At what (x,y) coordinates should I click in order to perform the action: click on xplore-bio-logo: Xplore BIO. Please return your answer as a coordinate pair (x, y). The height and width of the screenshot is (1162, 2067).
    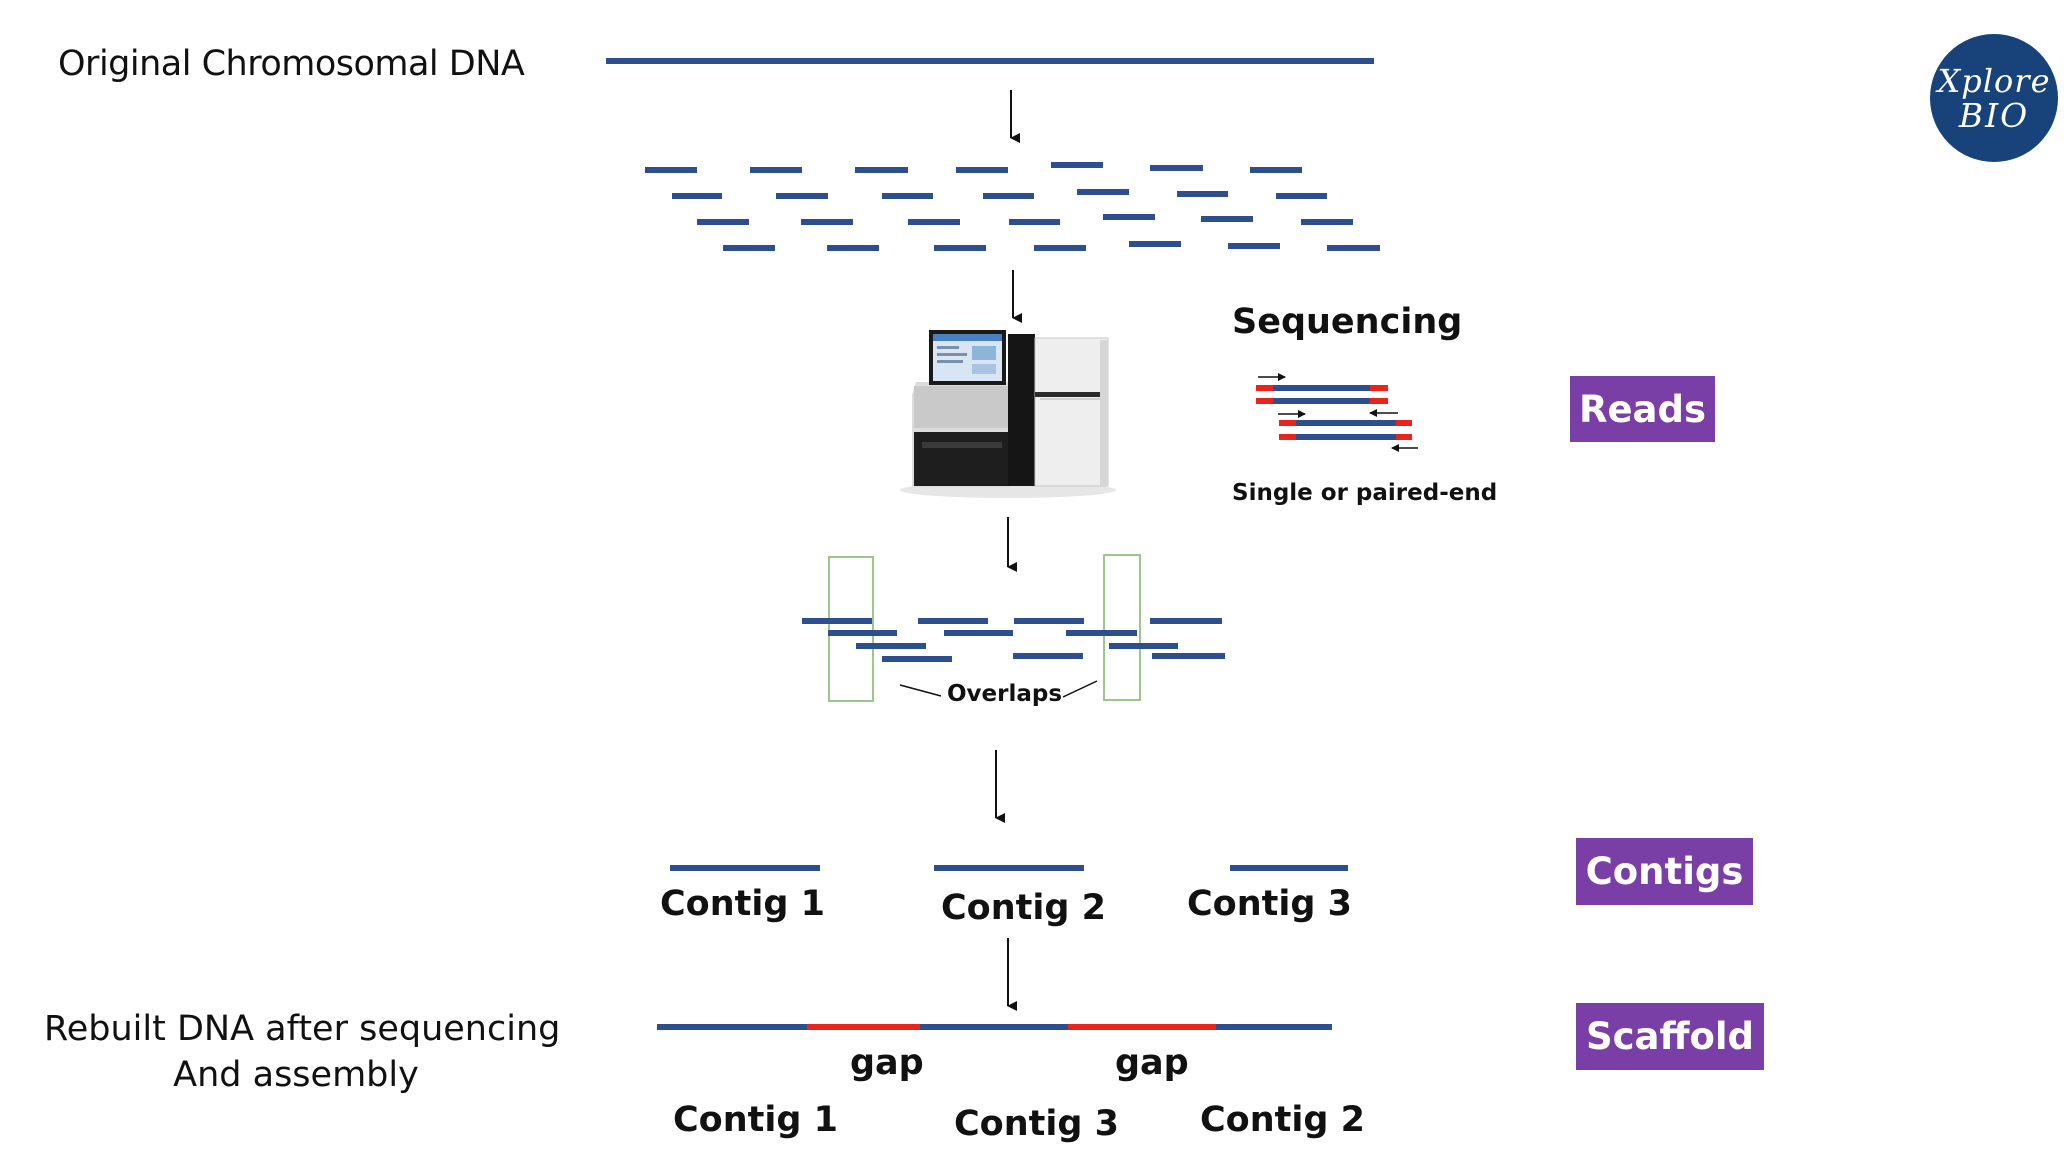
    Looking at the image, I should click on (1994, 98).